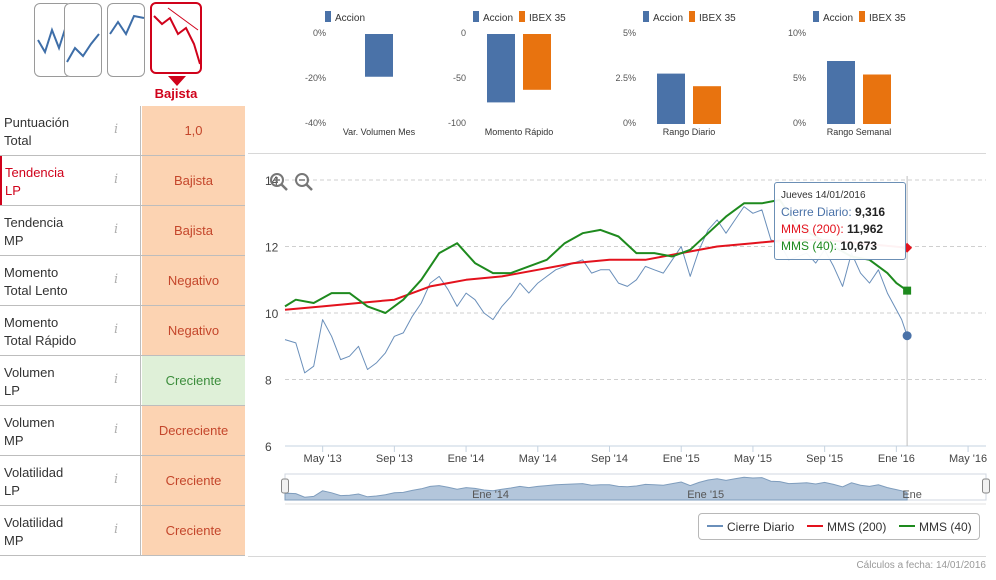 Image resolution: width=996 pixels, height=580 pixels. I want to click on mini-chart-title: Rango Semanal, so click(859, 132).